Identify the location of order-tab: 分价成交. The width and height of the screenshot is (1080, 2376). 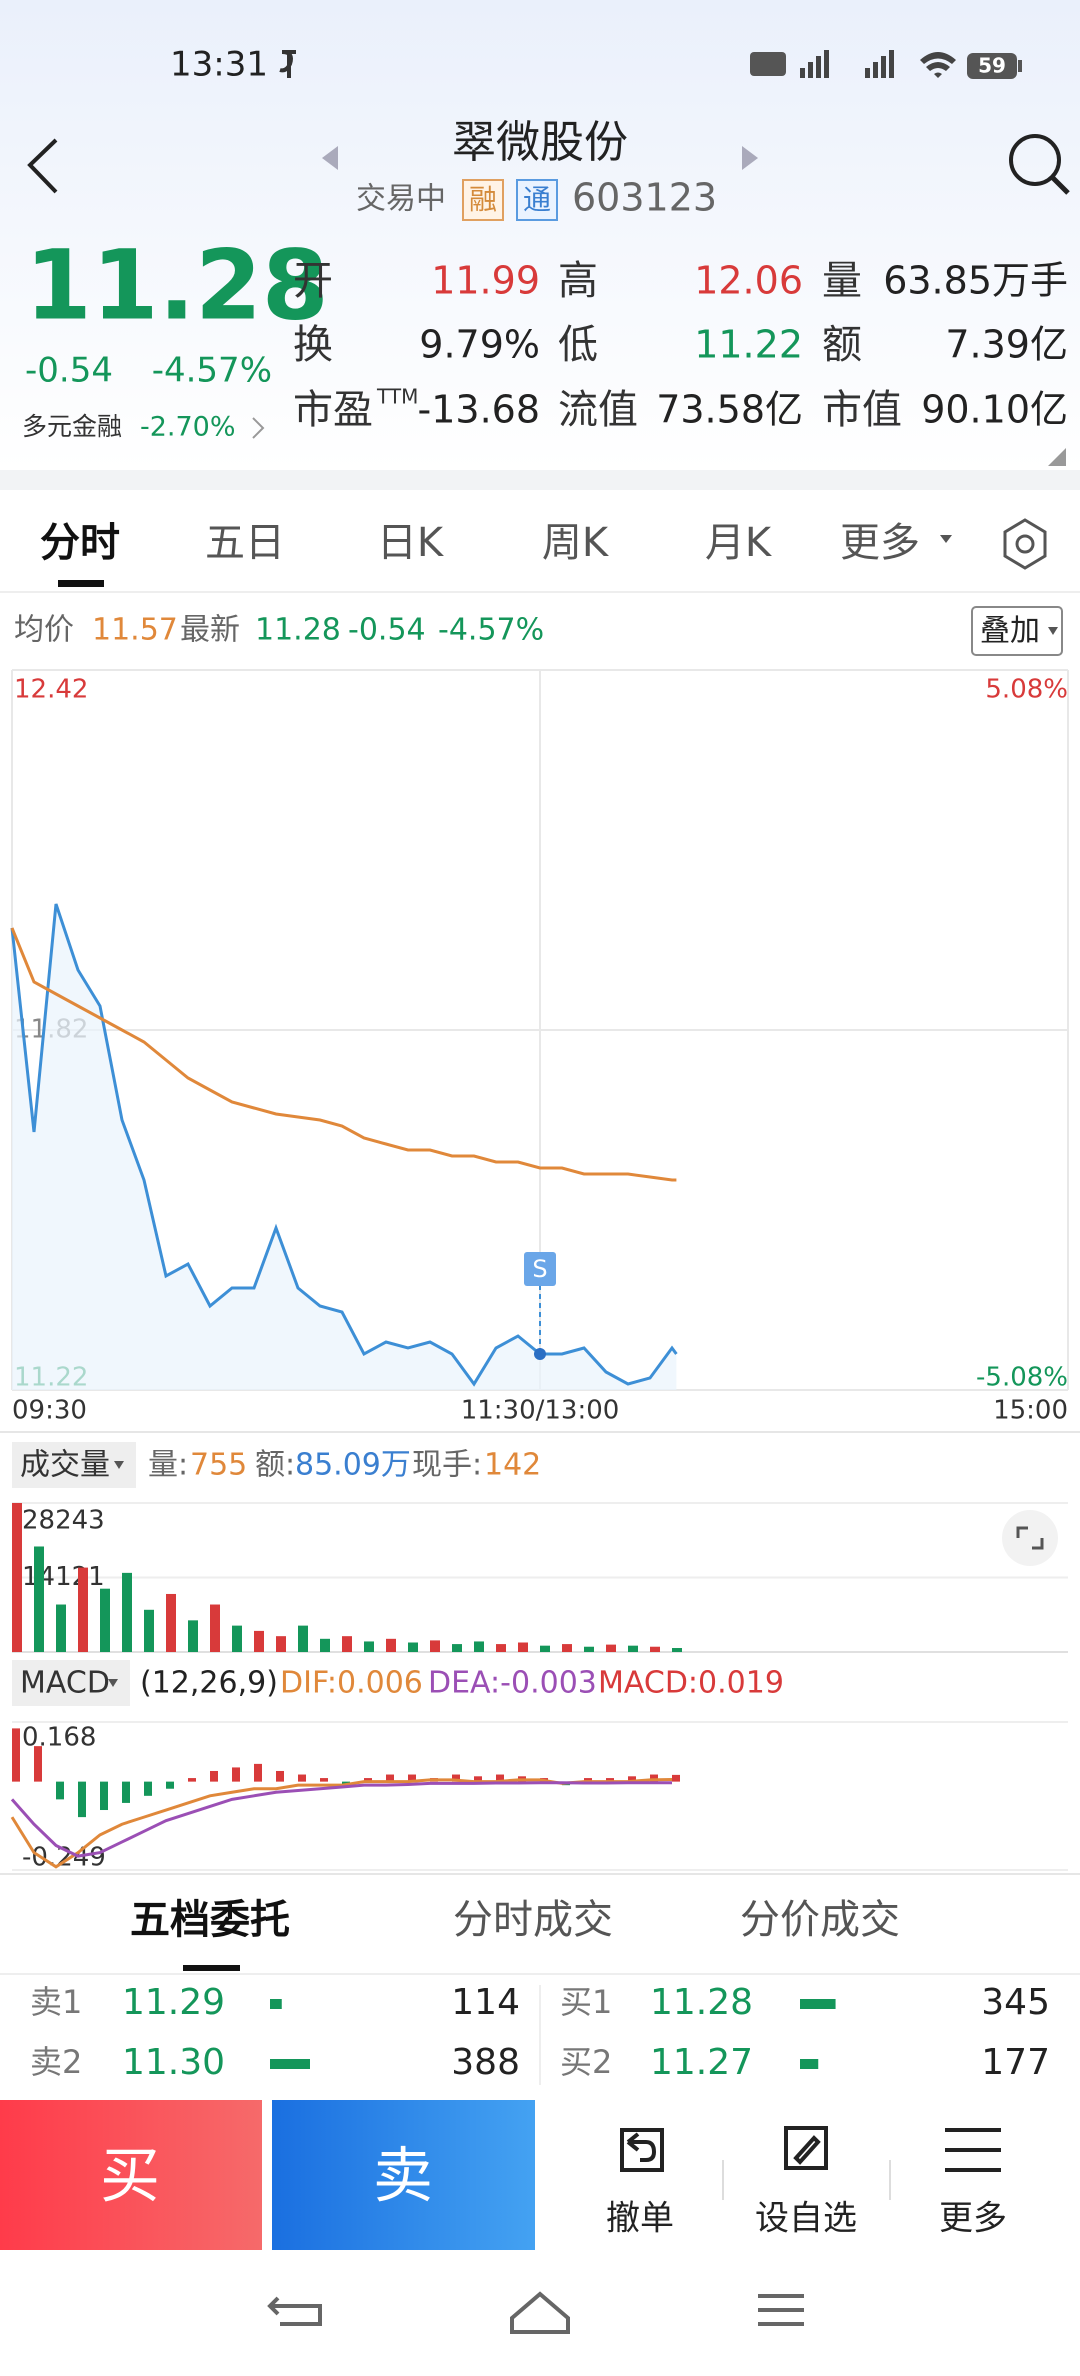
(820, 1920).